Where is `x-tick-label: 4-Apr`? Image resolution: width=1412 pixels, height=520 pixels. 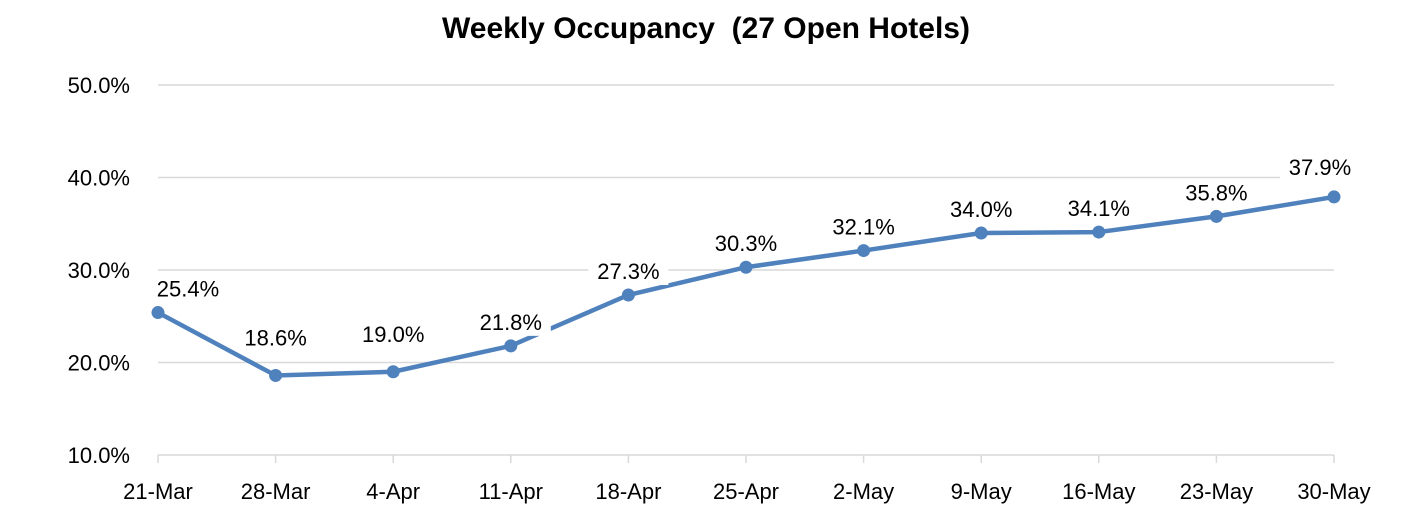 x-tick-label: 4-Apr is located at coordinates (393, 491).